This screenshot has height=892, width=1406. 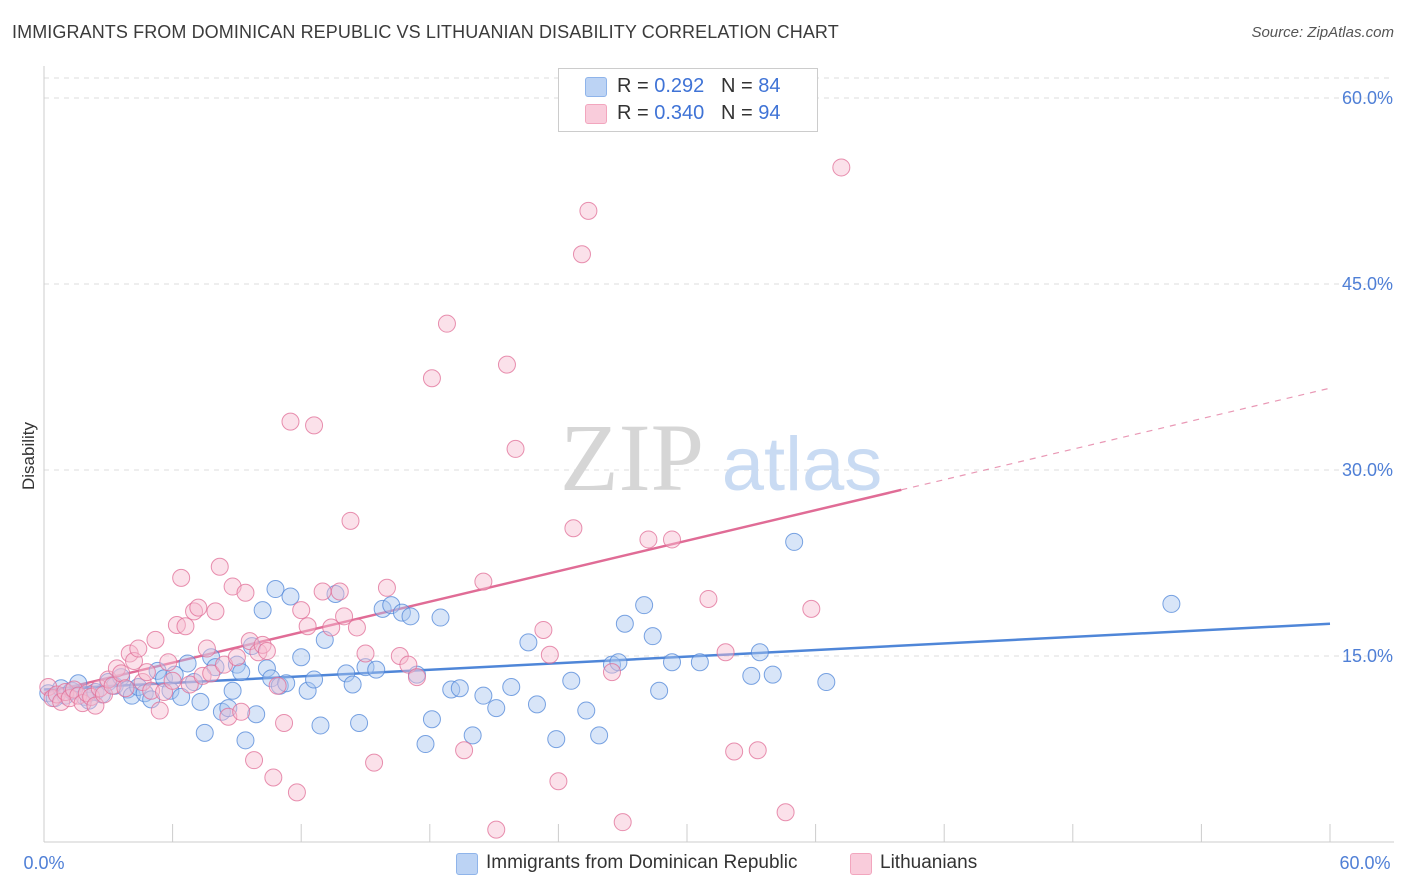 I want to click on trend-line, so click(x=687, y=656).